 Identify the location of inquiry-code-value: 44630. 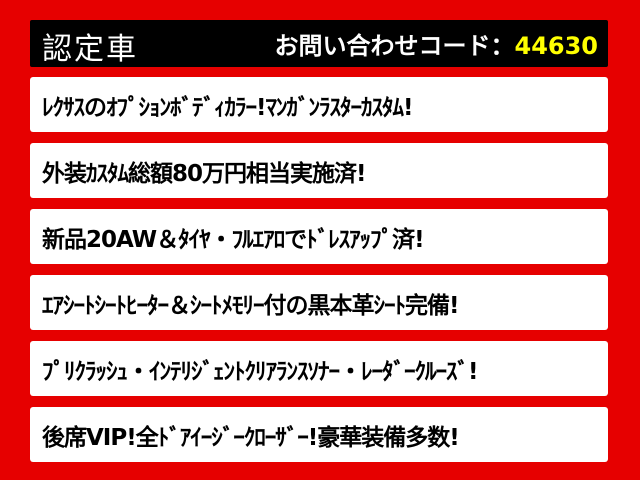
(556, 46).